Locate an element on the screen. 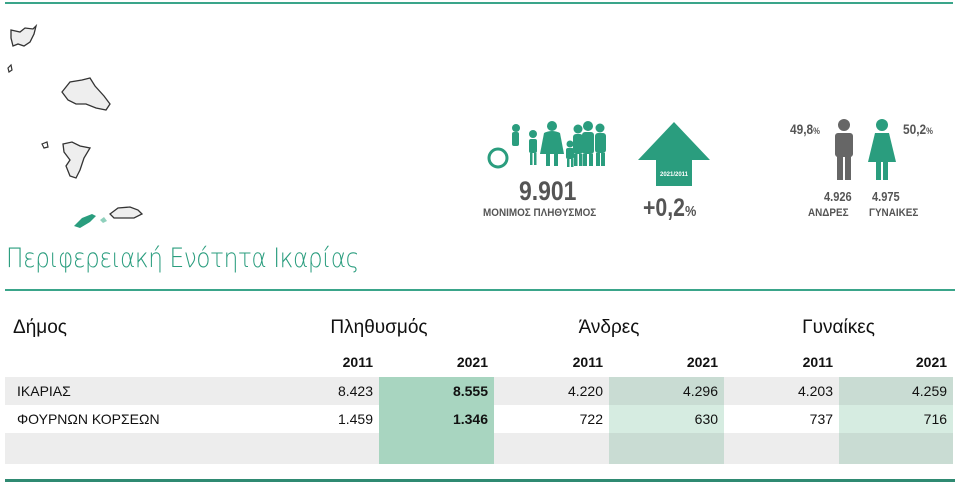  col-municipality: Δήμος is located at coordinates (40, 327).